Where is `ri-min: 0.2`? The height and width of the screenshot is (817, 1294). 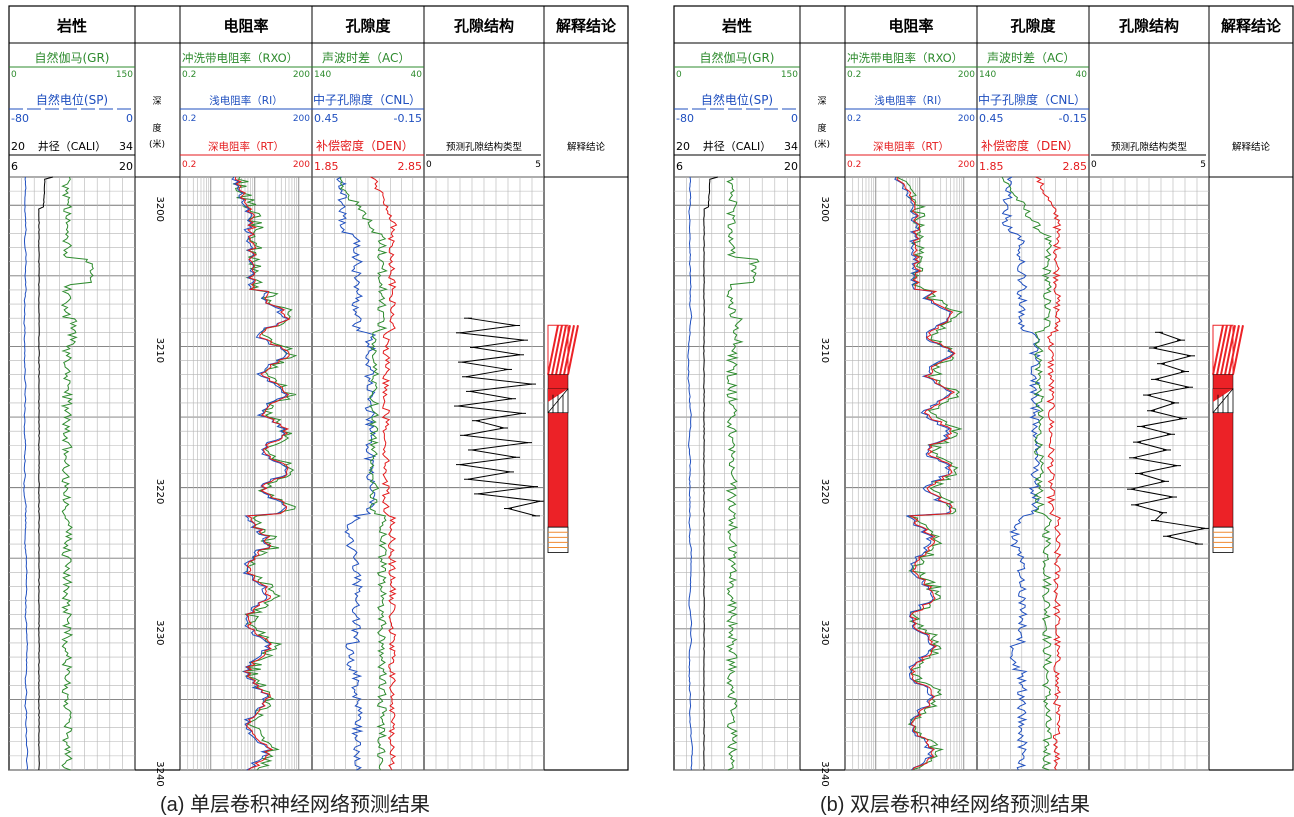 ri-min: 0.2 is located at coordinates (854, 119).